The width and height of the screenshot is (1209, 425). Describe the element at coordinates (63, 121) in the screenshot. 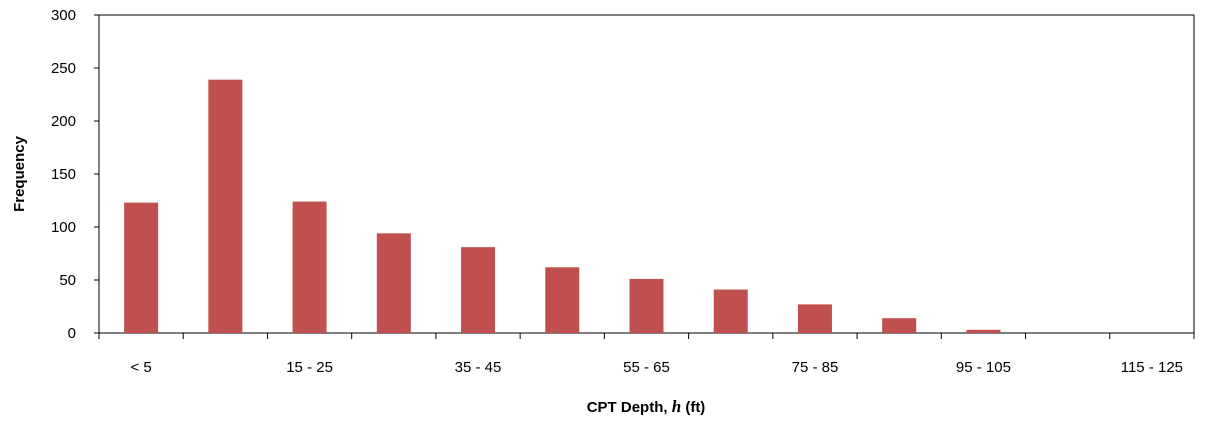

I see `y-tick-label: 200` at that location.